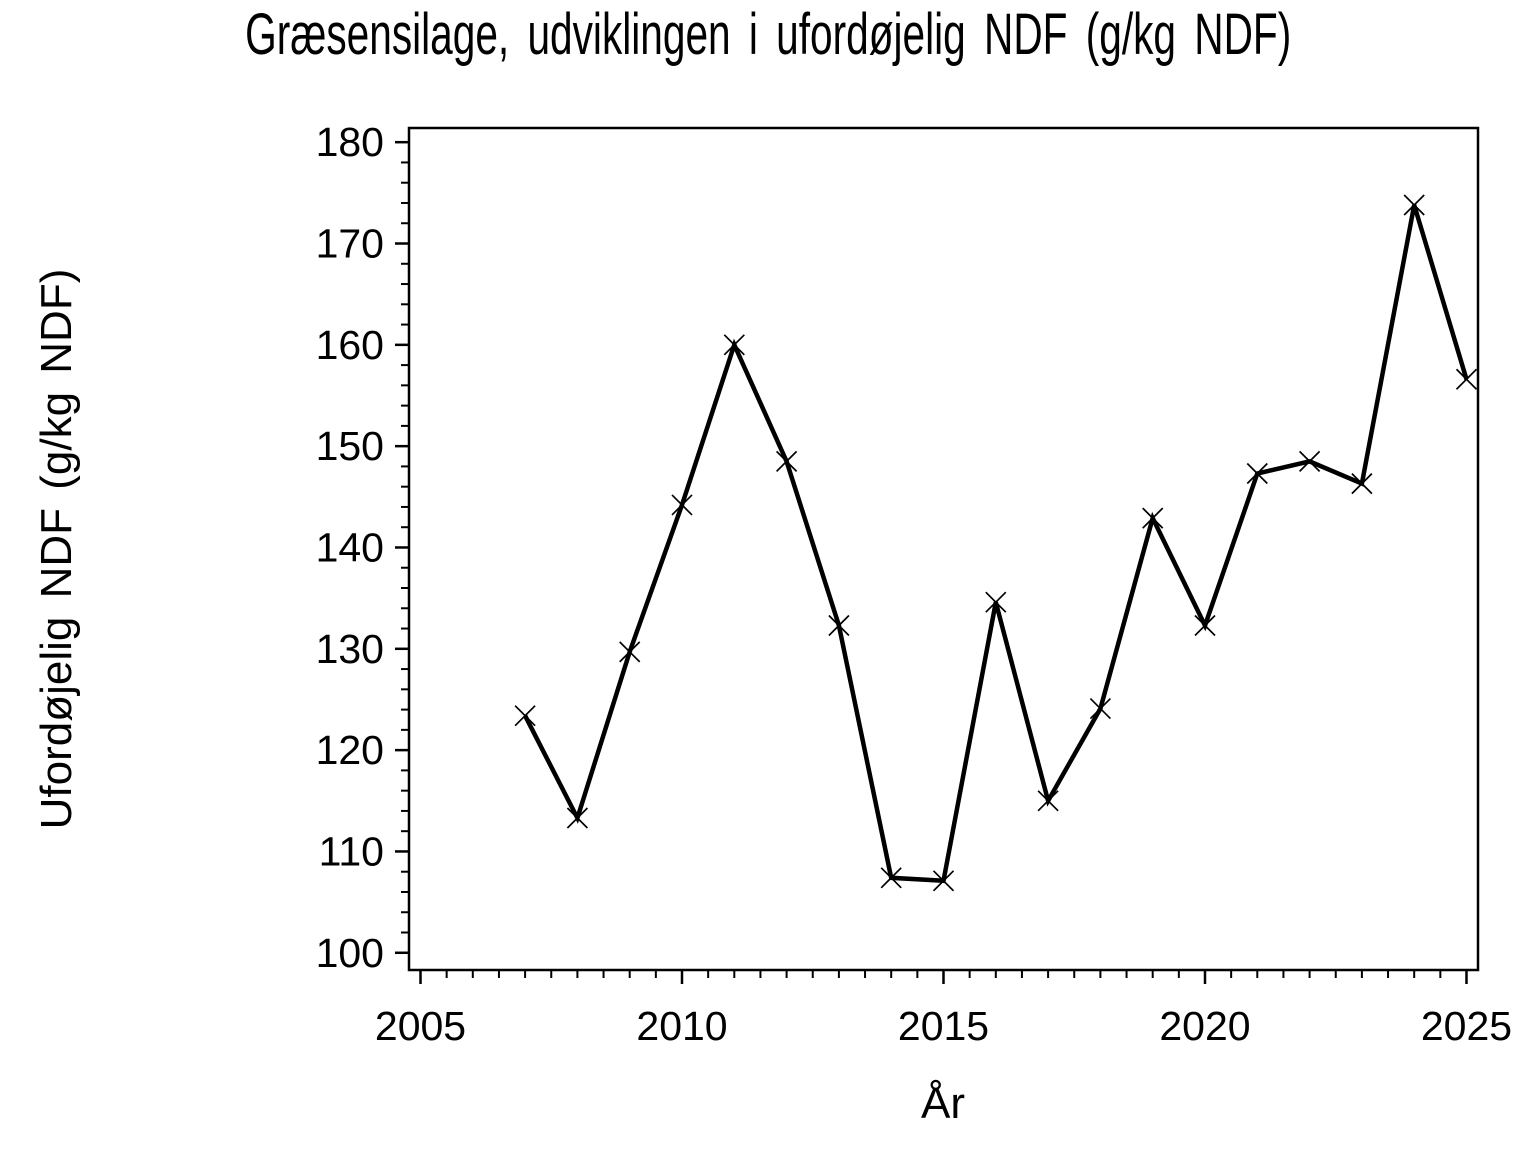  What do you see at coordinates (351, 851) in the screenshot?
I see `y-tick-label: 110` at bounding box center [351, 851].